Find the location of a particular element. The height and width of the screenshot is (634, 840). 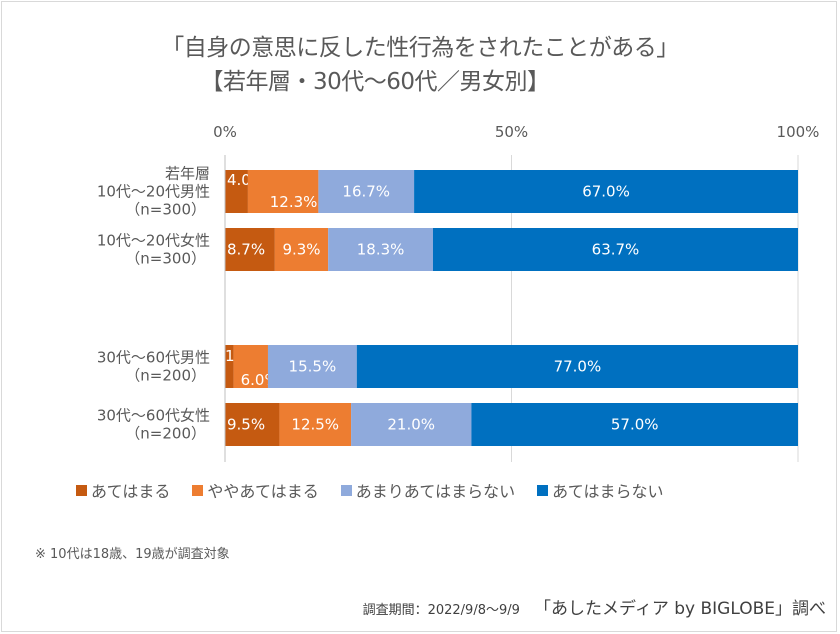

legend-item: ややあてはまる is located at coordinates (255, 490).